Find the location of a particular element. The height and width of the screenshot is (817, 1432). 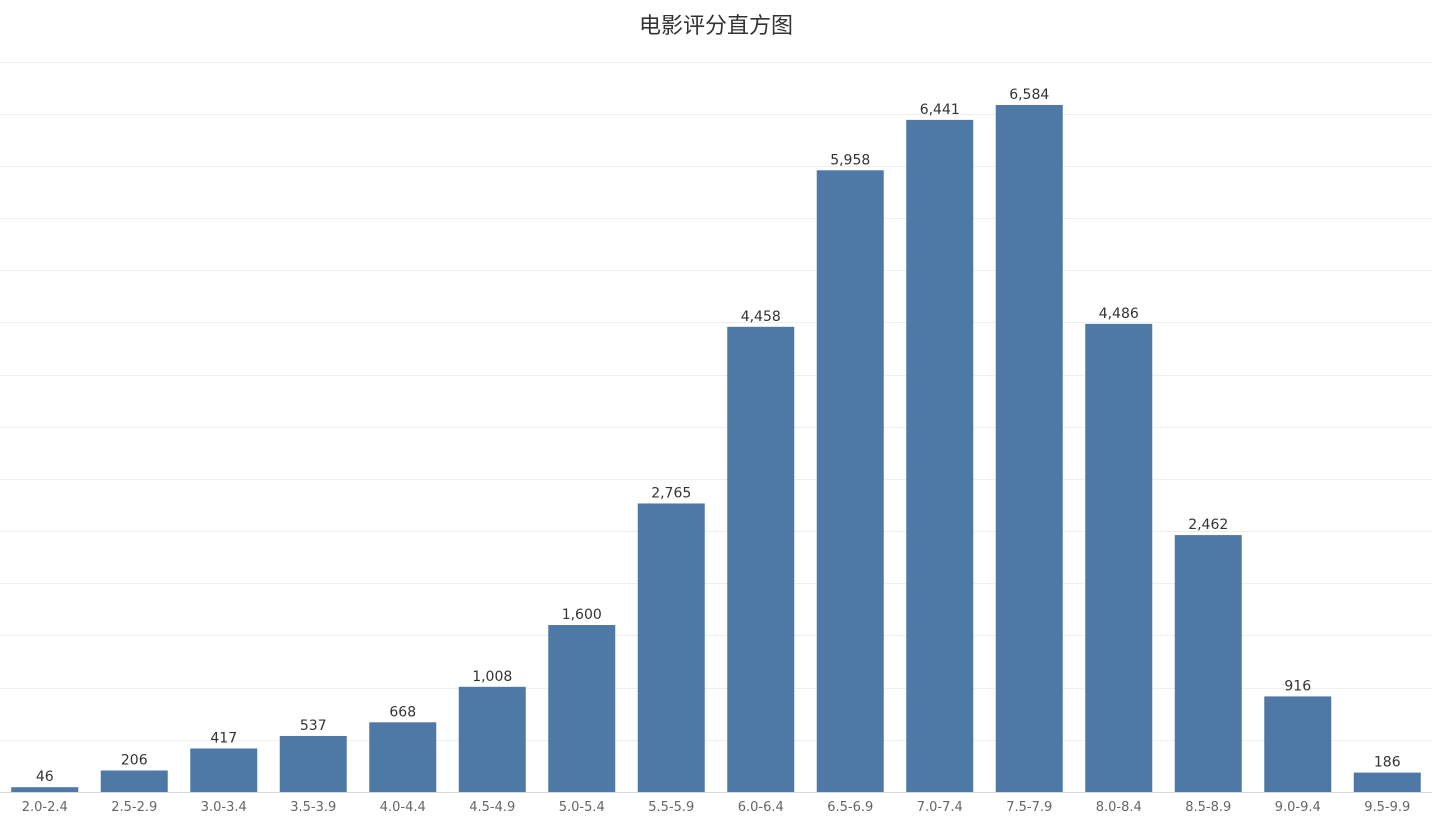

bar-value-label: 2,765 is located at coordinates (671, 493).